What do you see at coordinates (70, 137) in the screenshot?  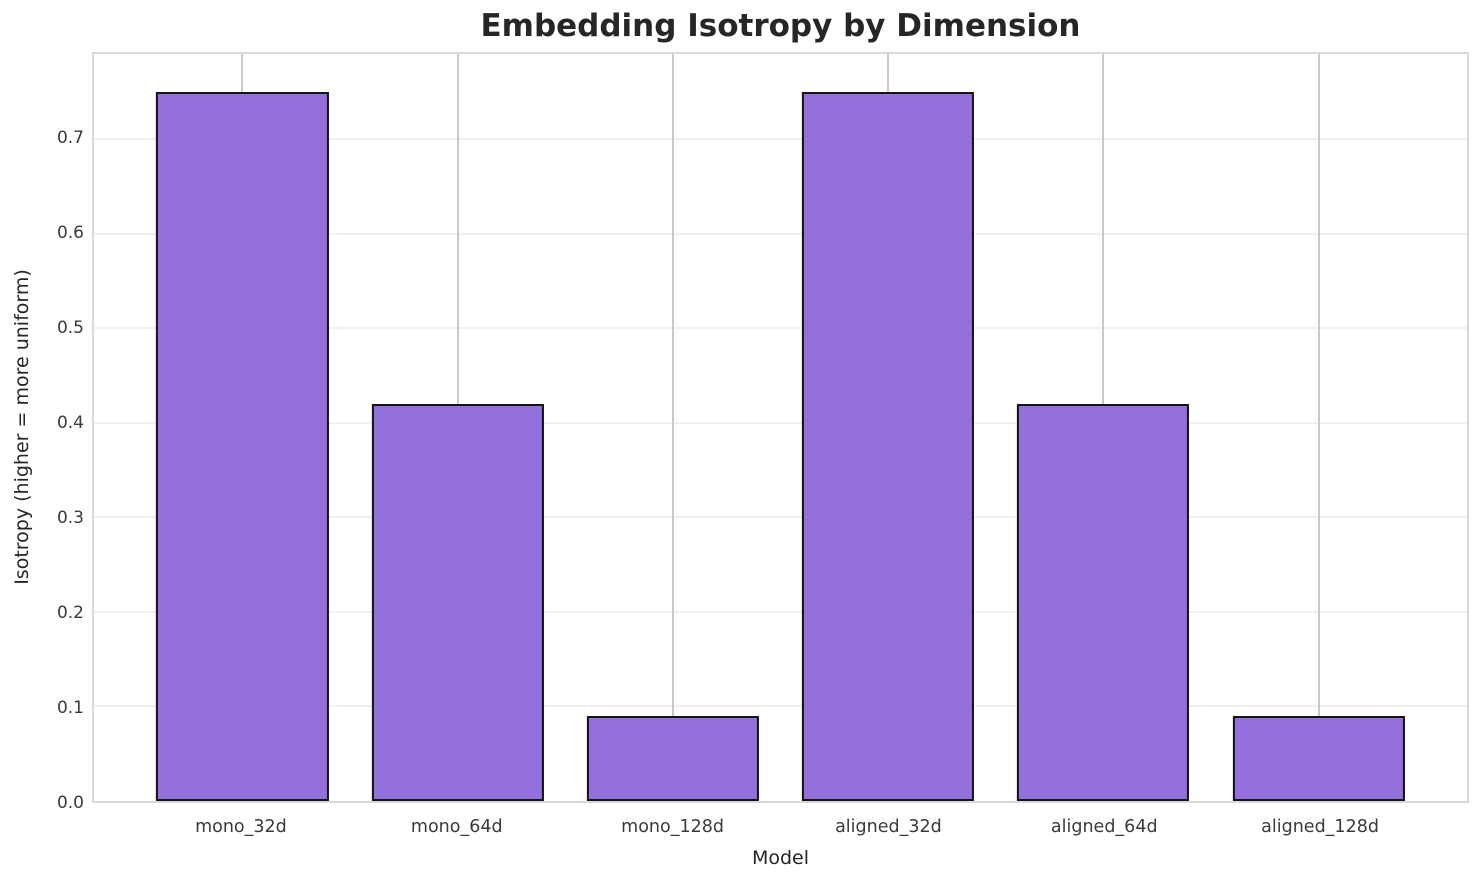 I see `y-tick-label: 0.7` at bounding box center [70, 137].